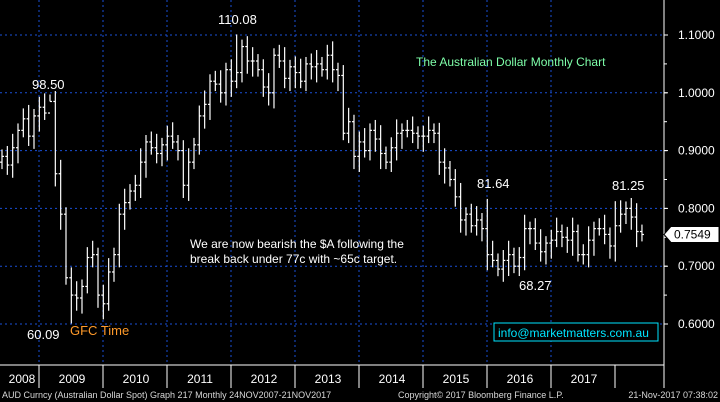 This screenshot has width=720, height=402. What do you see at coordinates (99, 330) in the screenshot?
I see `gfc-label: GFC Time` at bounding box center [99, 330].